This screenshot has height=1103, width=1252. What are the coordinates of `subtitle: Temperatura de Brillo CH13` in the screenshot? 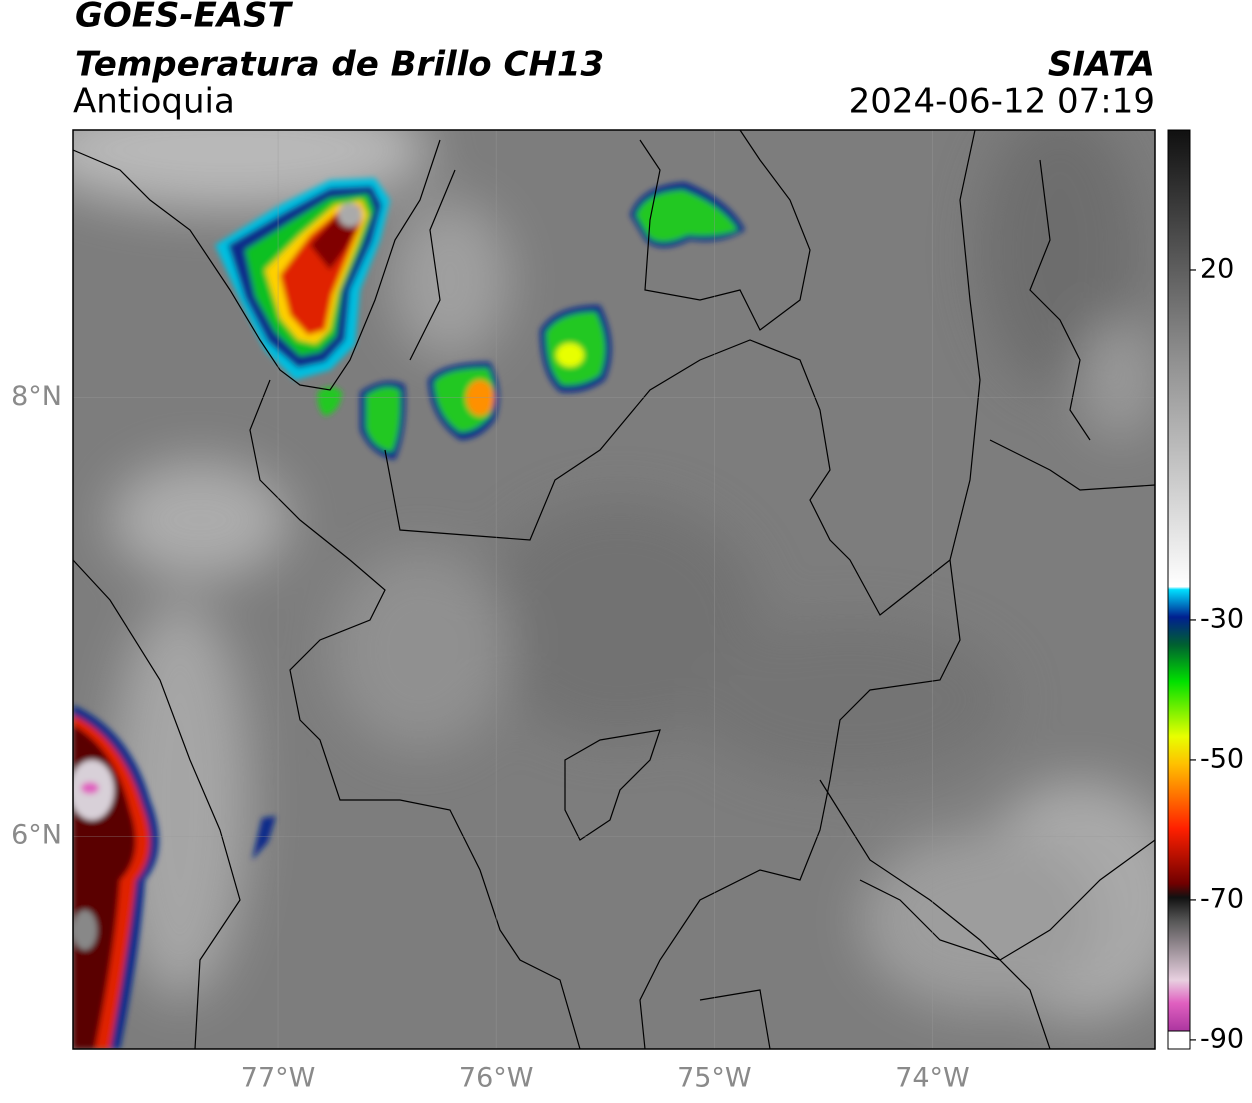 It's located at (339, 65).